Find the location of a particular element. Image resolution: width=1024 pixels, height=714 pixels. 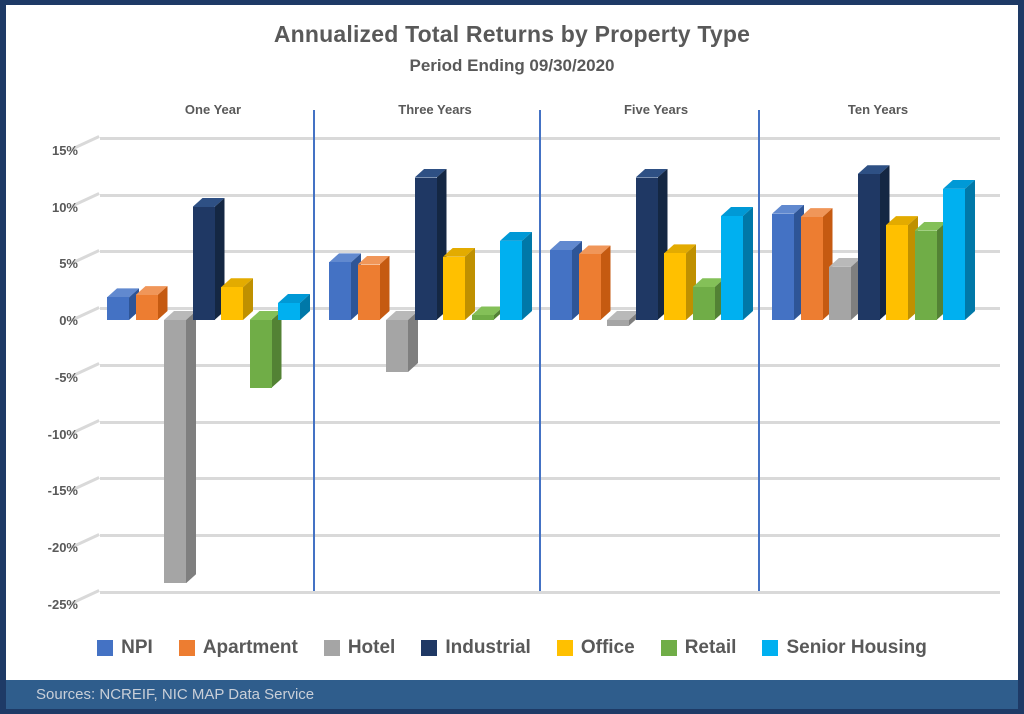

legend-label: Industrial is located at coordinates (488, 647).